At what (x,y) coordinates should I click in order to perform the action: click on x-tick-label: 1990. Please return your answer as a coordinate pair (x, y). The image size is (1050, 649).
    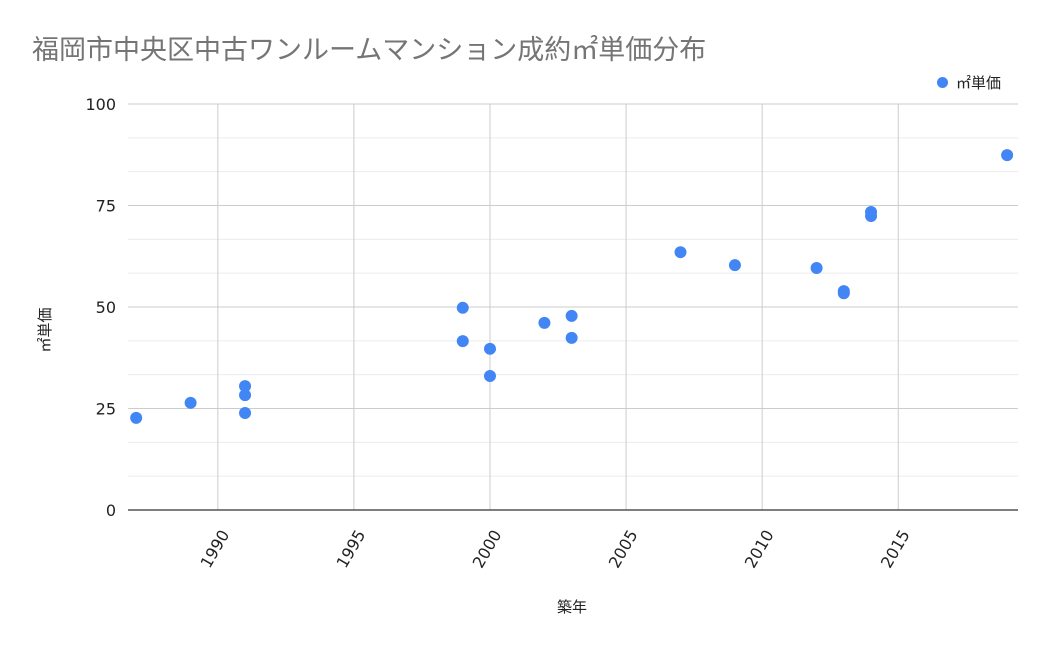
    Looking at the image, I should click on (214, 549).